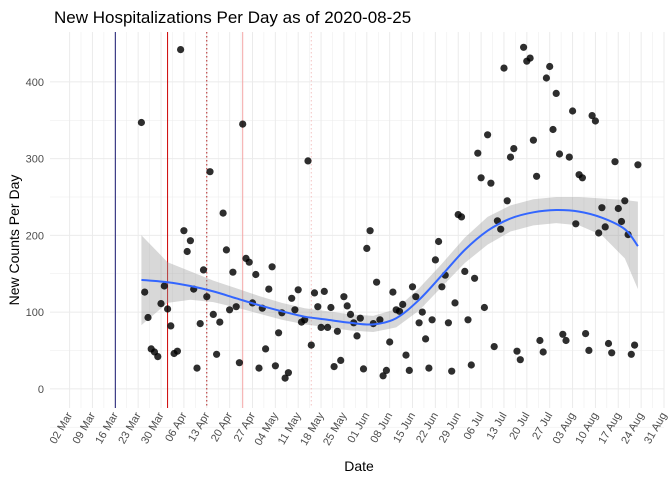 This screenshot has height=480, width=672. I want to click on y-tick-label: 200, so click(35, 236).